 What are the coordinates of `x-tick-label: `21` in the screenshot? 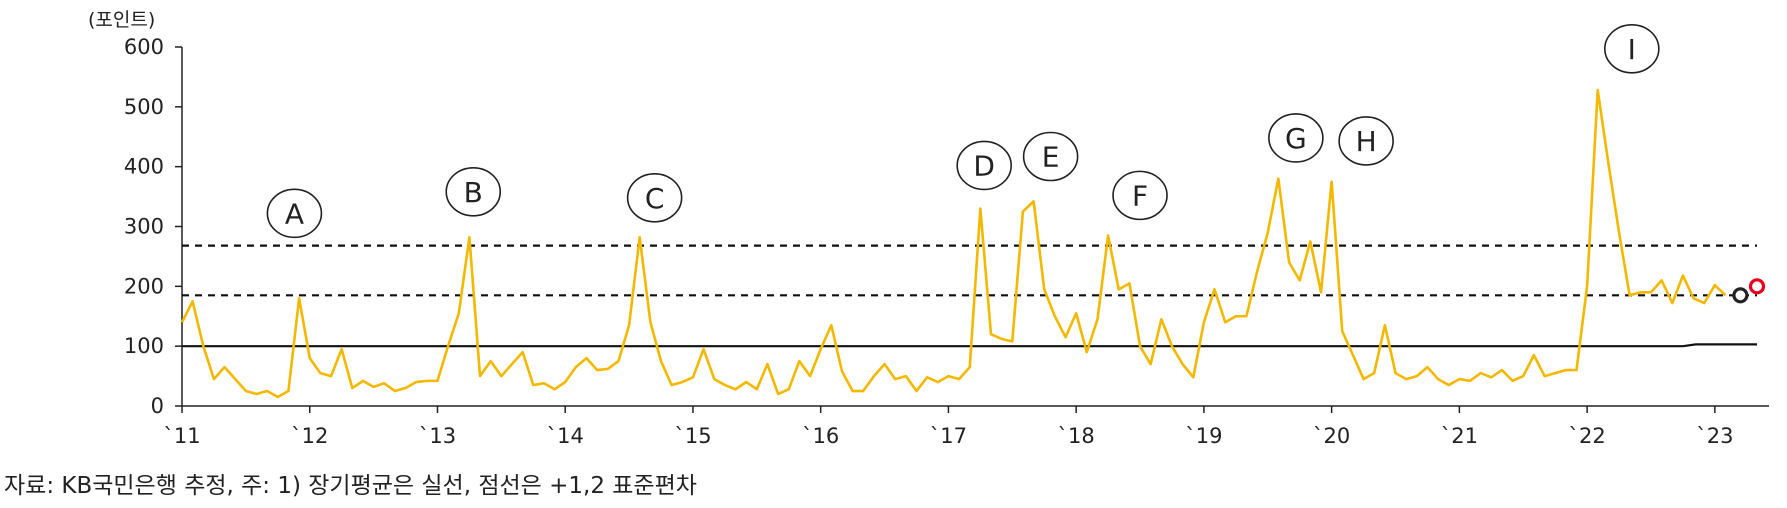 It's located at (1459, 436).